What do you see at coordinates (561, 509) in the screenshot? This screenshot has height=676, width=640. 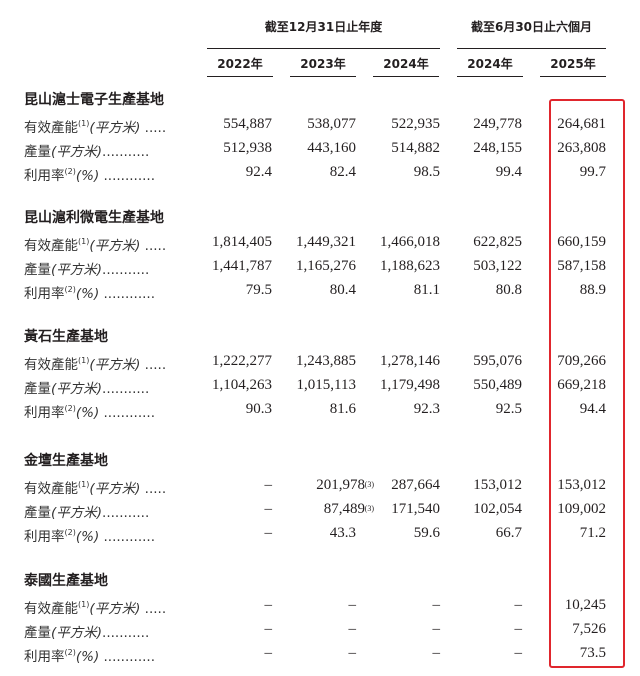 I see `cell-value: 109,002` at bounding box center [561, 509].